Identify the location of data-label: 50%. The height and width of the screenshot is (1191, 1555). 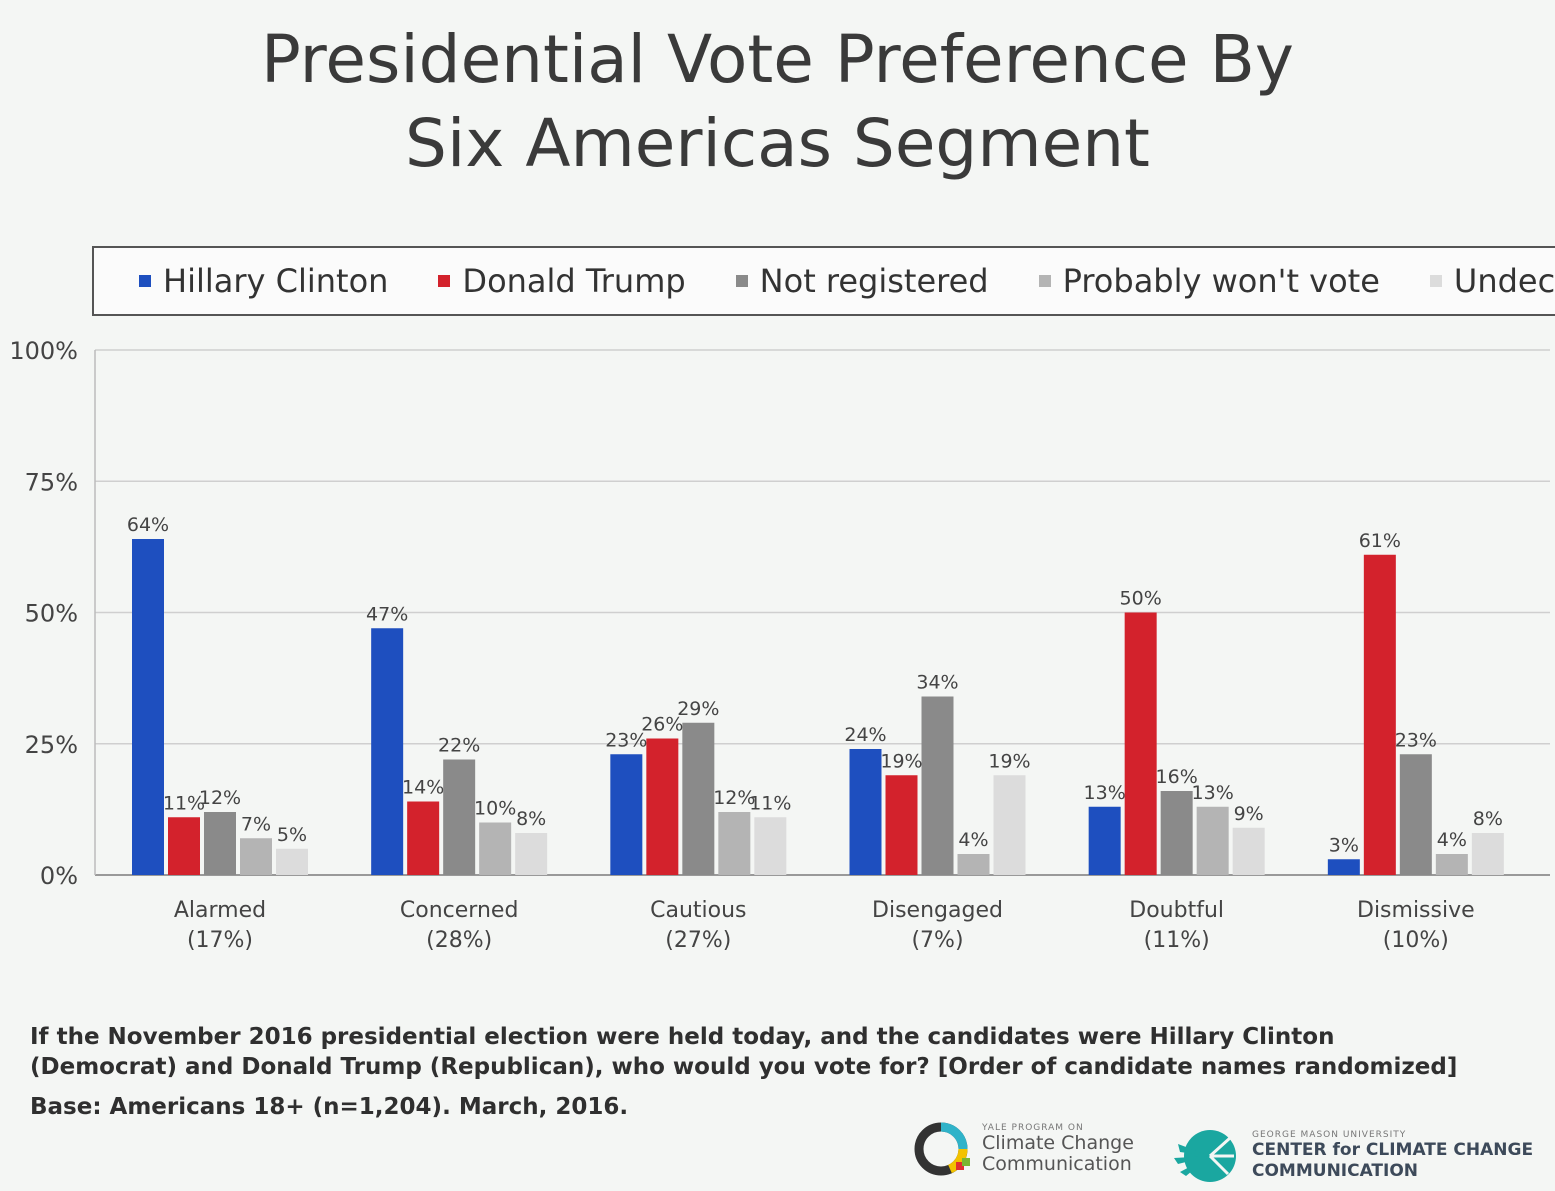
(1141, 599).